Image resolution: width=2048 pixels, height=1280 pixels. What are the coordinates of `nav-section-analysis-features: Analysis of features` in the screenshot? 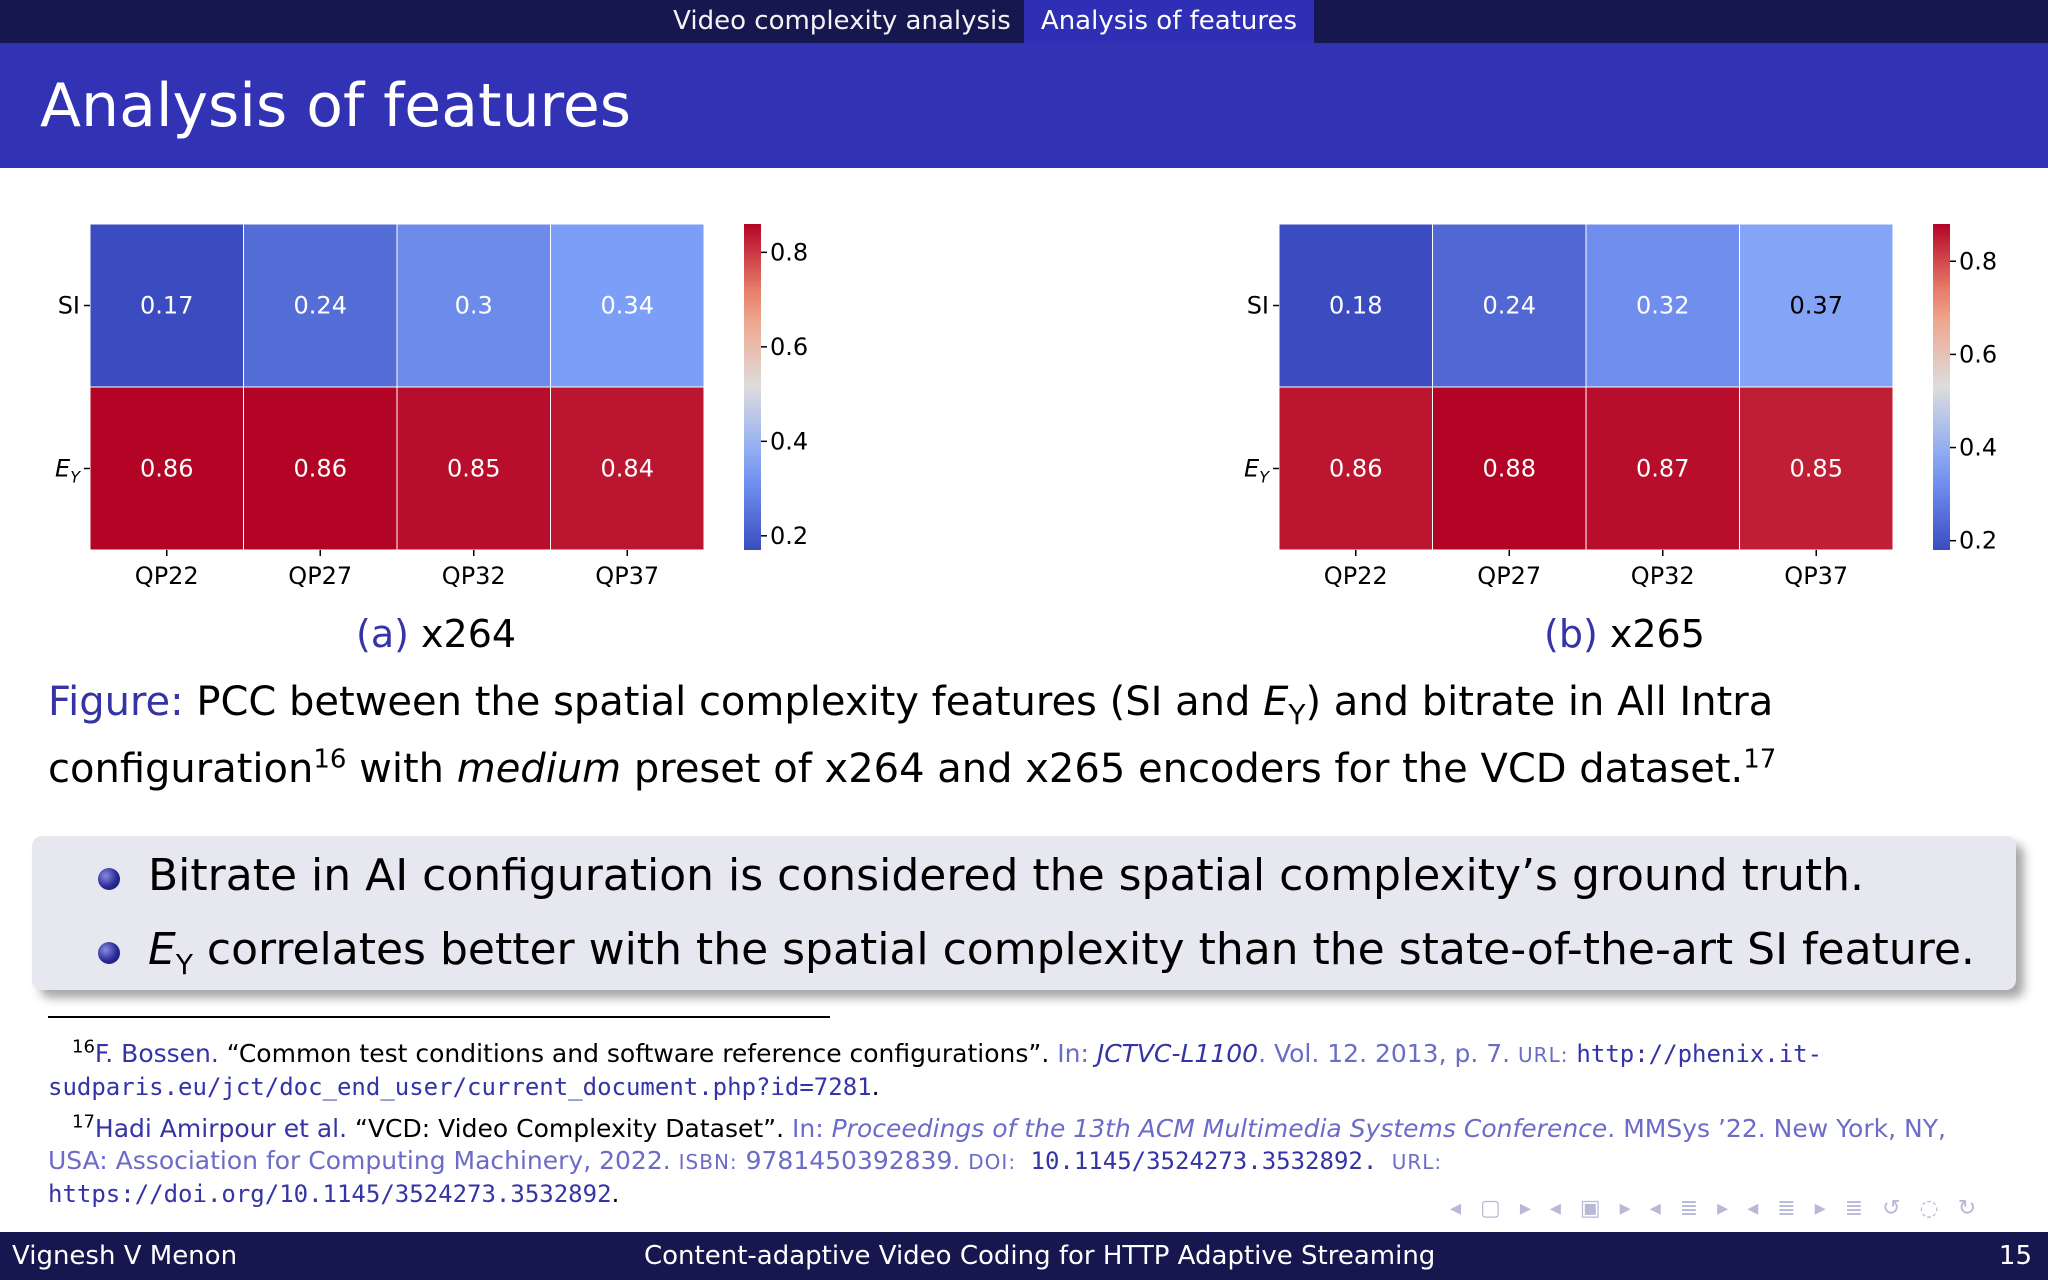 It's located at (1169, 21).